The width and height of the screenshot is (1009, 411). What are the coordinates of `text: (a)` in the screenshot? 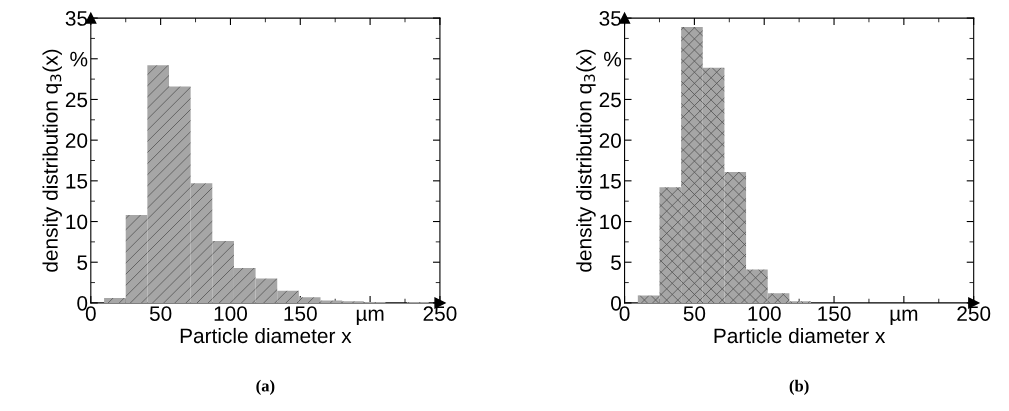 It's located at (265, 387).